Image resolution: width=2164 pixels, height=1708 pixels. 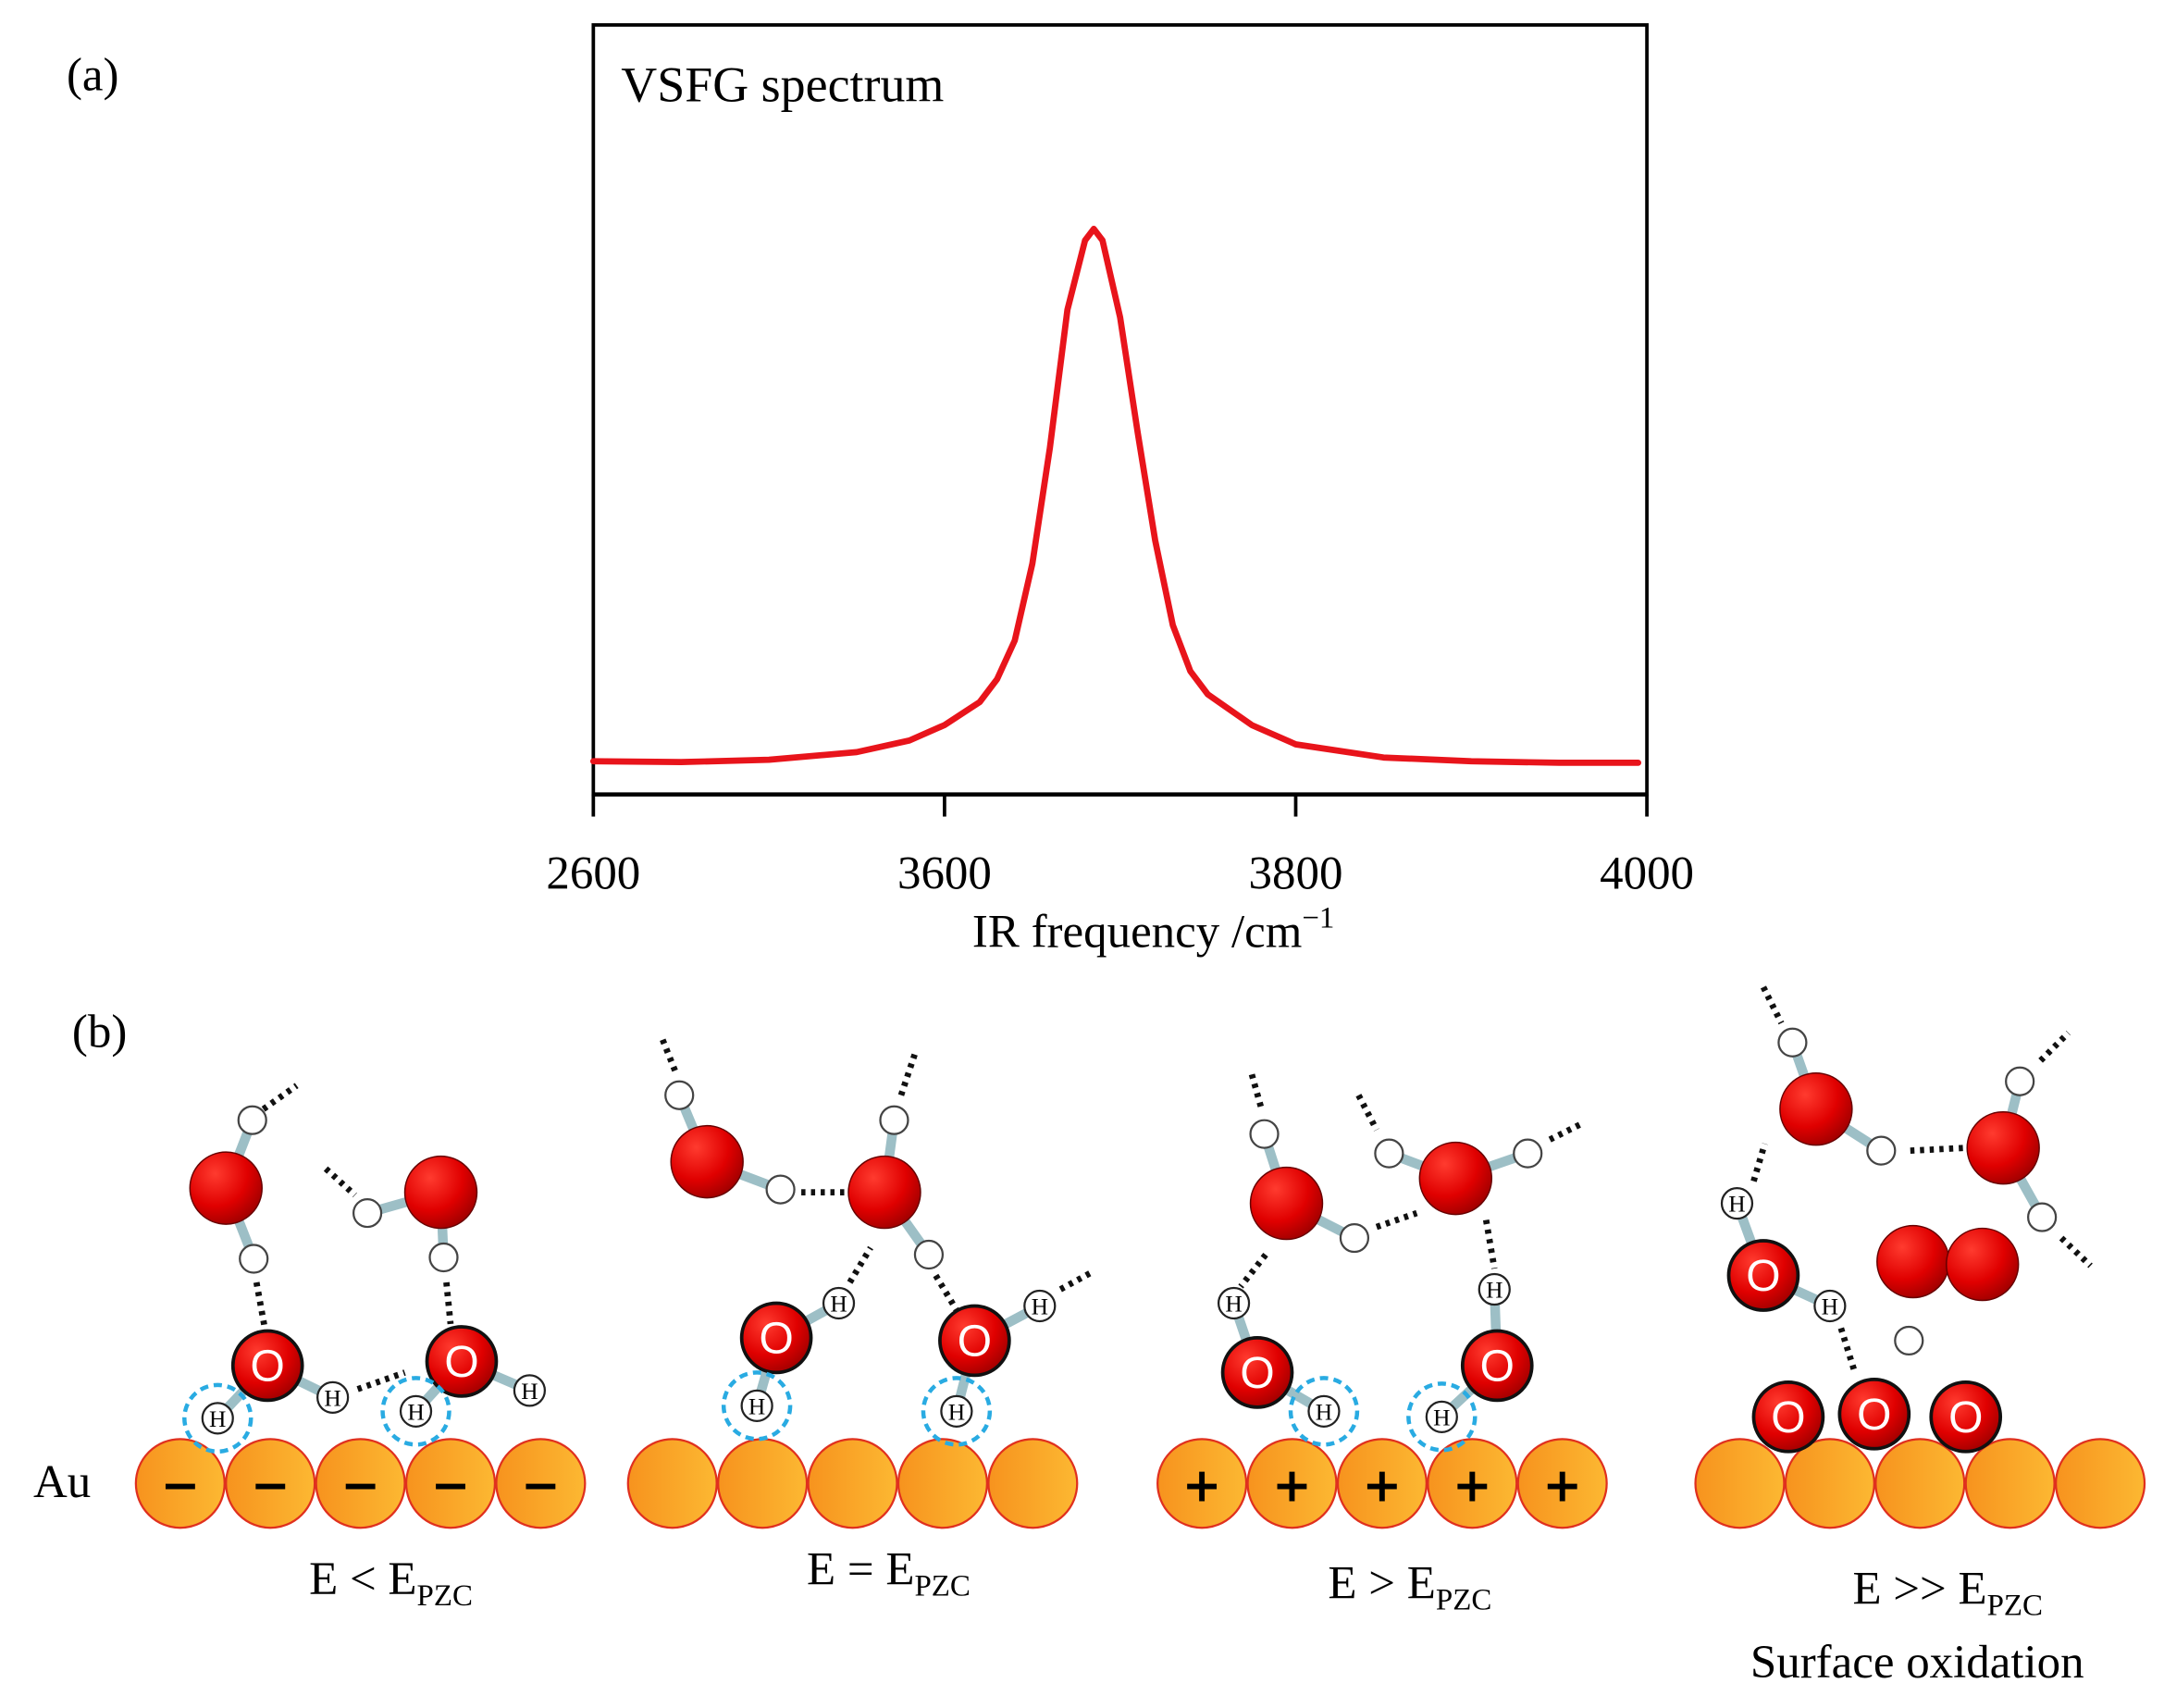 What do you see at coordinates (1381, 1584) in the screenshot?
I see `condition-text: E > E` at bounding box center [1381, 1584].